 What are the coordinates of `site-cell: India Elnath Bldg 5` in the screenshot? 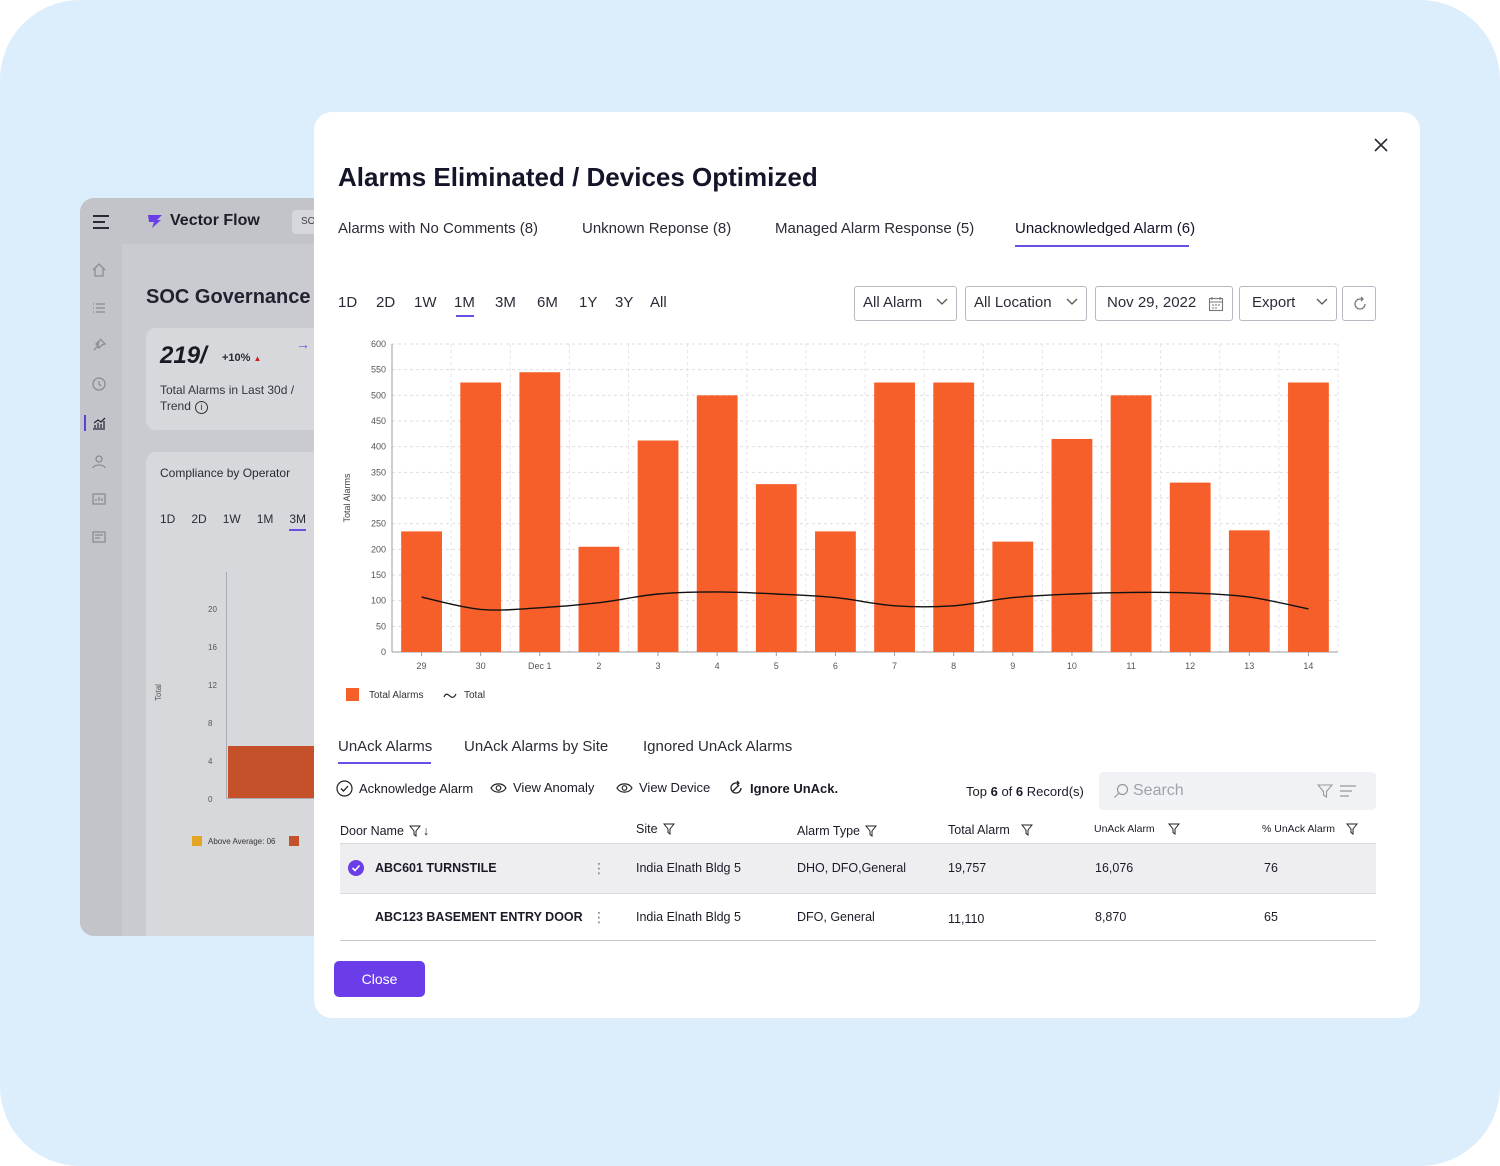 It's located at (688, 868).